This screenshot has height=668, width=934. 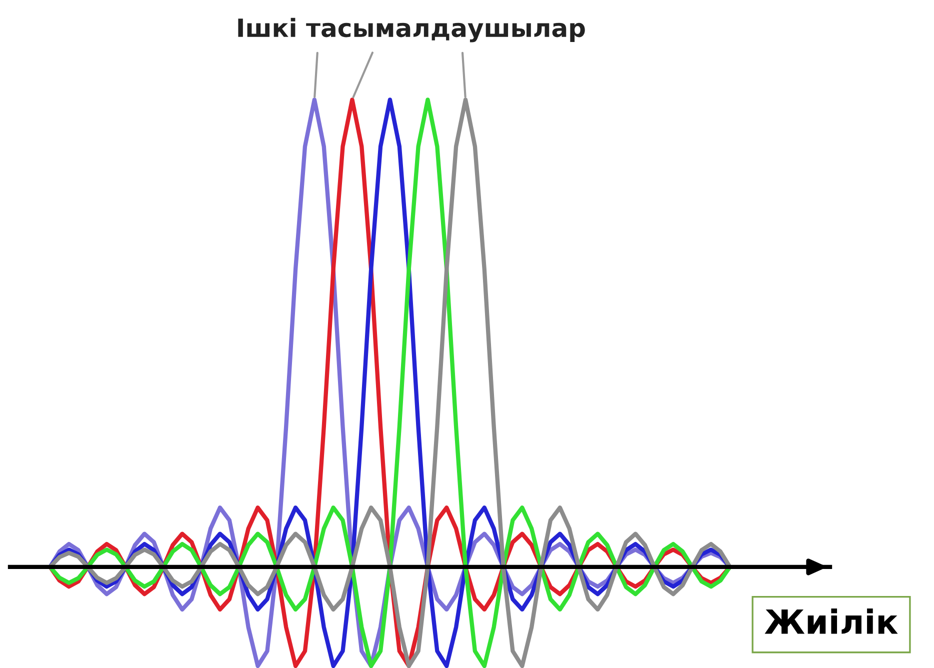 What do you see at coordinates (831, 621) in the screenshot?
I see `x-axis-title: Жиілік` at bounding box center [831, 621].